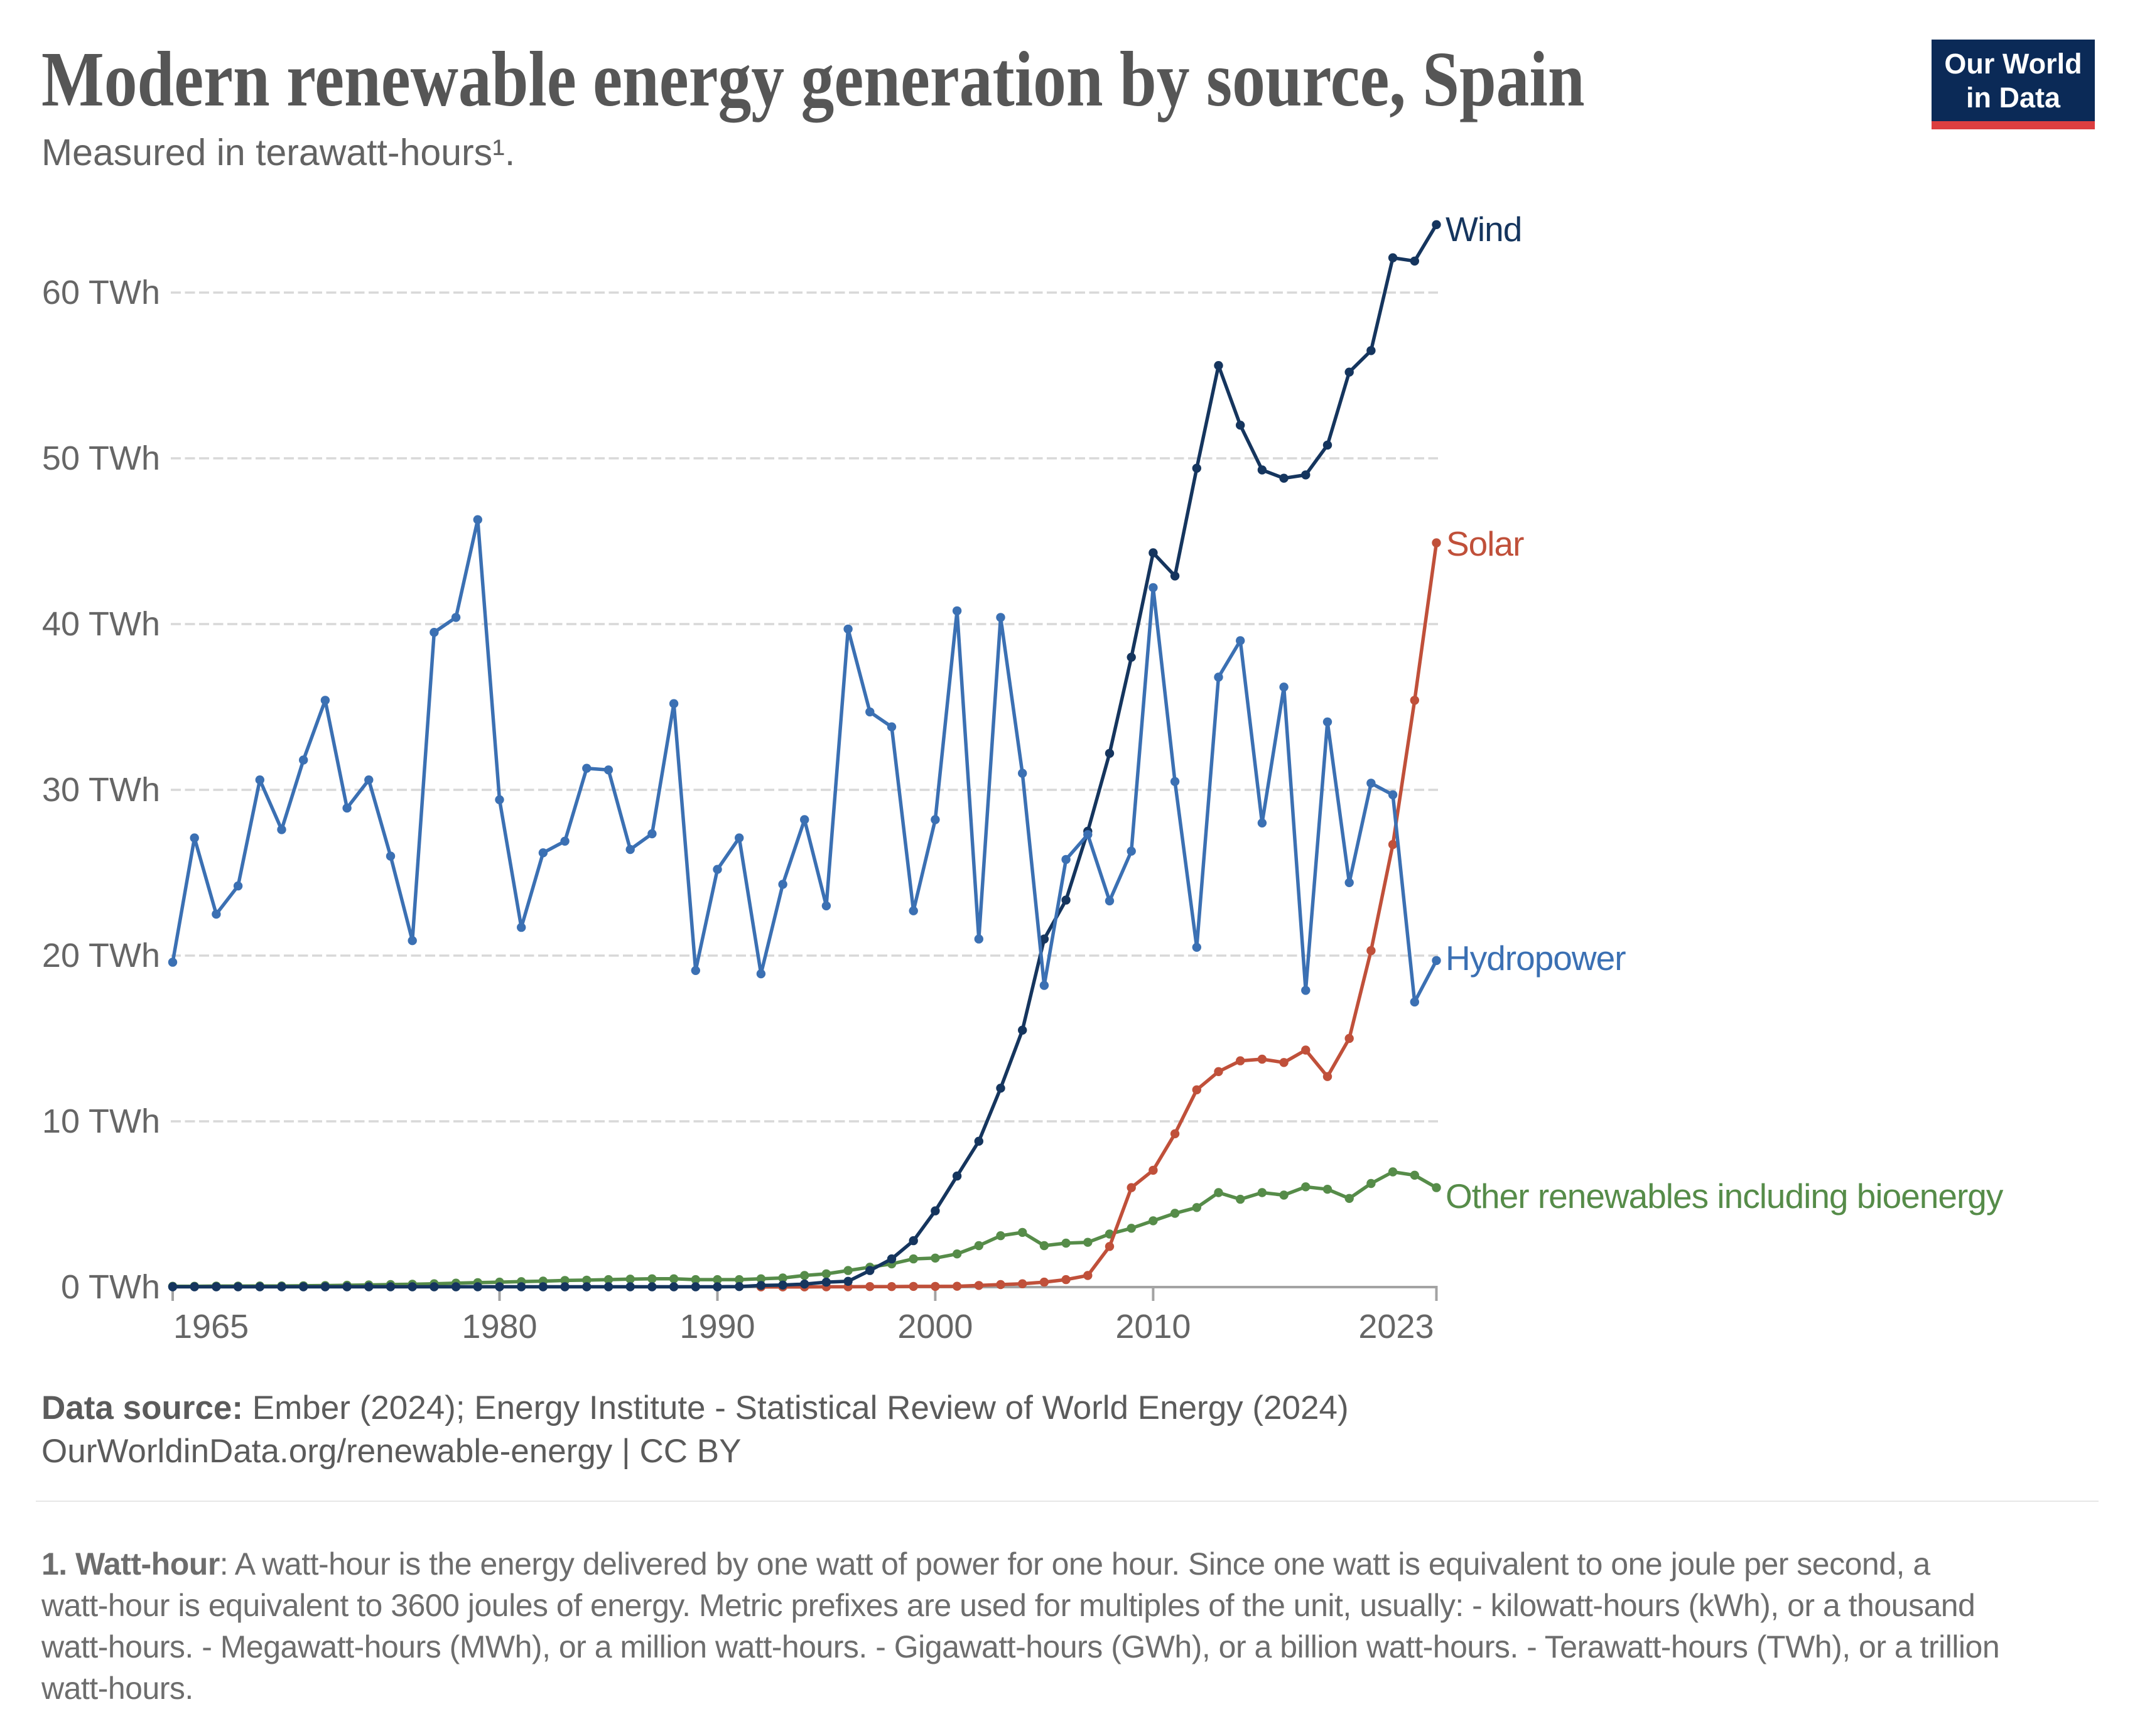  What do you see at coordinates (101, 790) in the screenshot?
I see `svg-text: 30 TWh` at bounding box center [101, 790].